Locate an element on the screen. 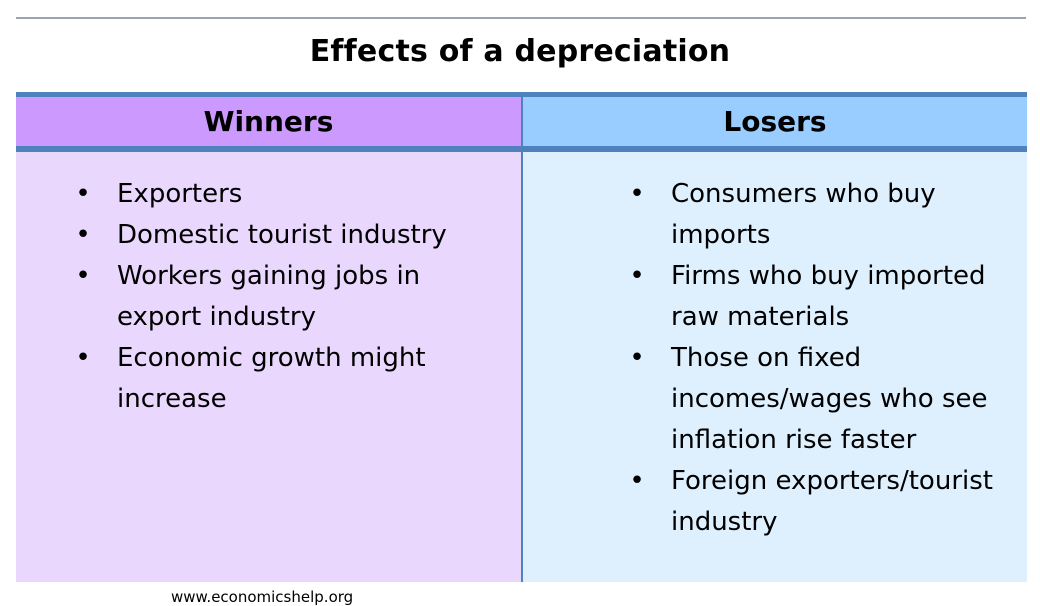  source-watermark: www.economicshelp.org is located at coordinates (262, 597).